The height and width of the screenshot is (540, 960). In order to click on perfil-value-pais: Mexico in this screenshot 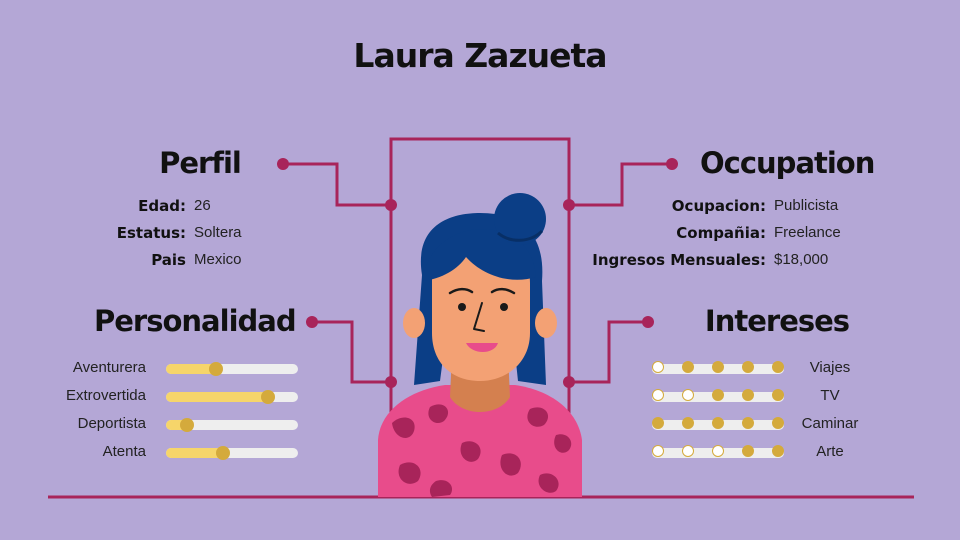, I will do `click(218, 259)`.